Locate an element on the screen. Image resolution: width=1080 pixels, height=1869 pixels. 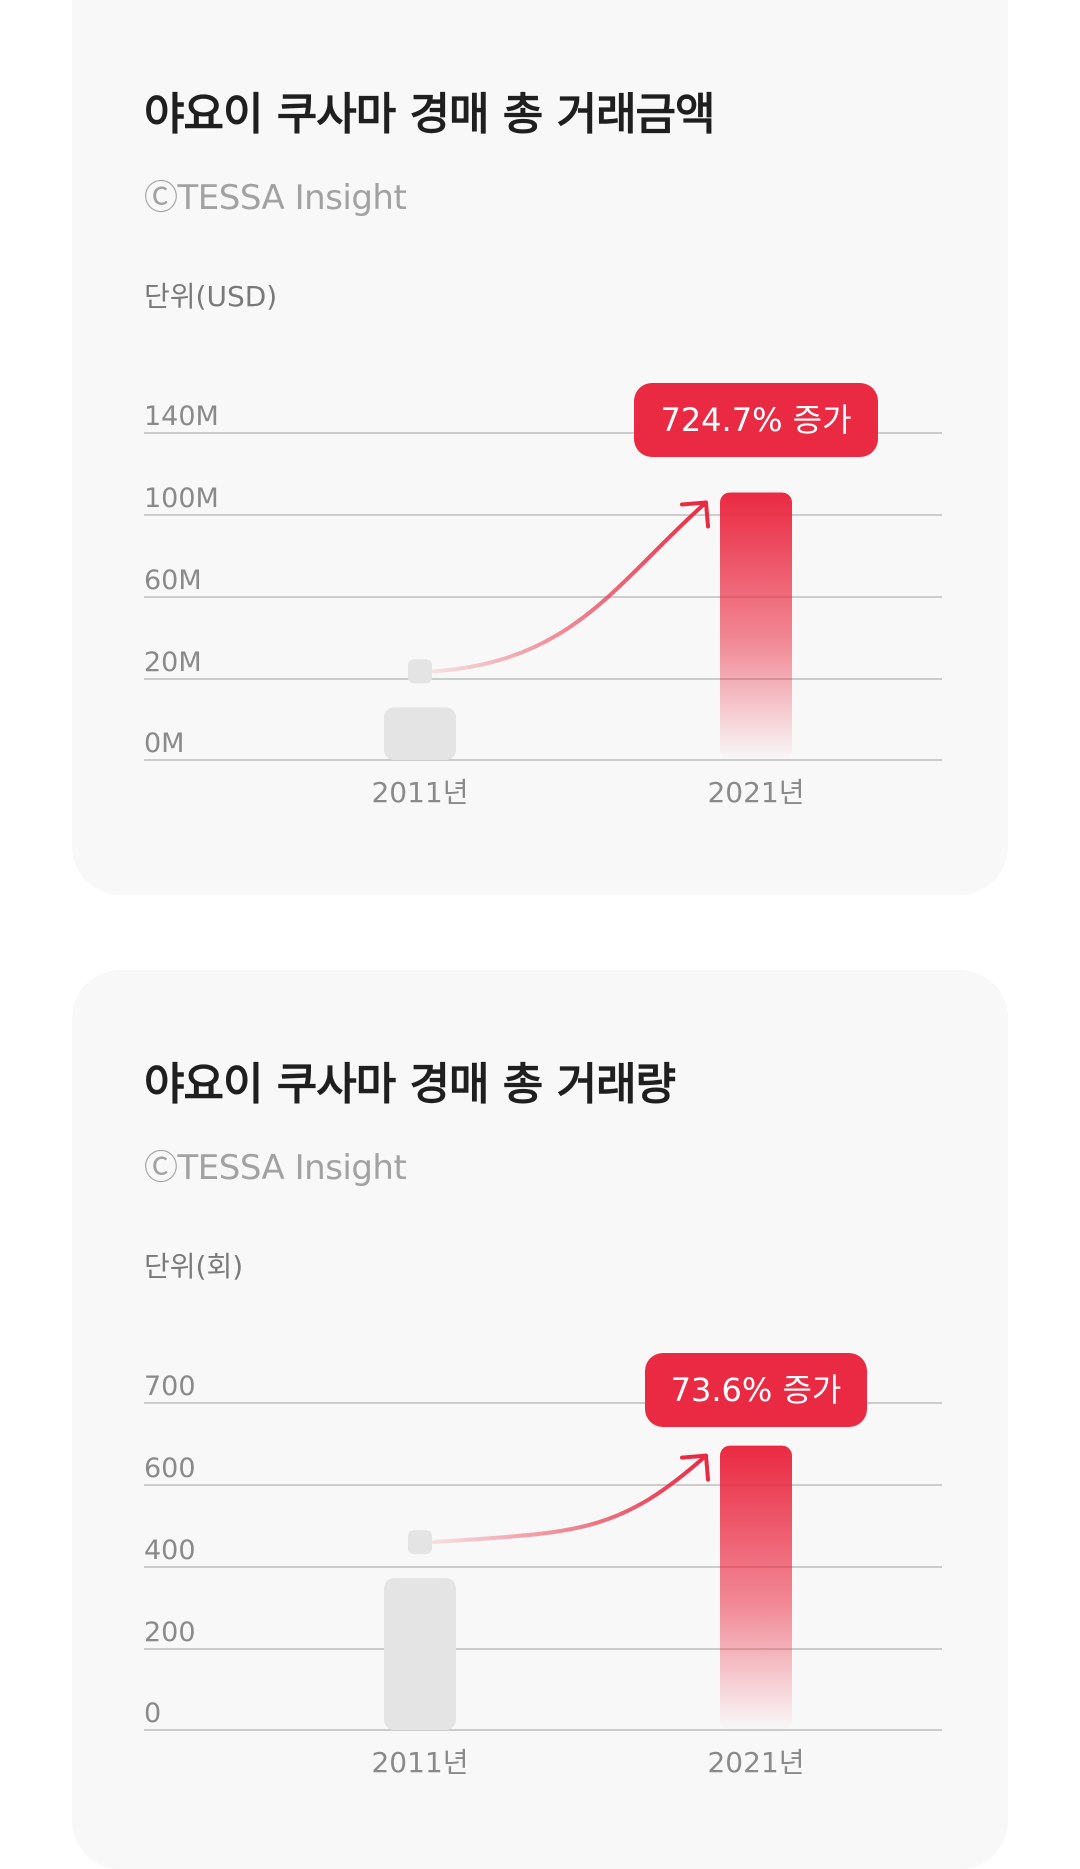
y-tick-label: 600 is located at coordinates (170, 1468).